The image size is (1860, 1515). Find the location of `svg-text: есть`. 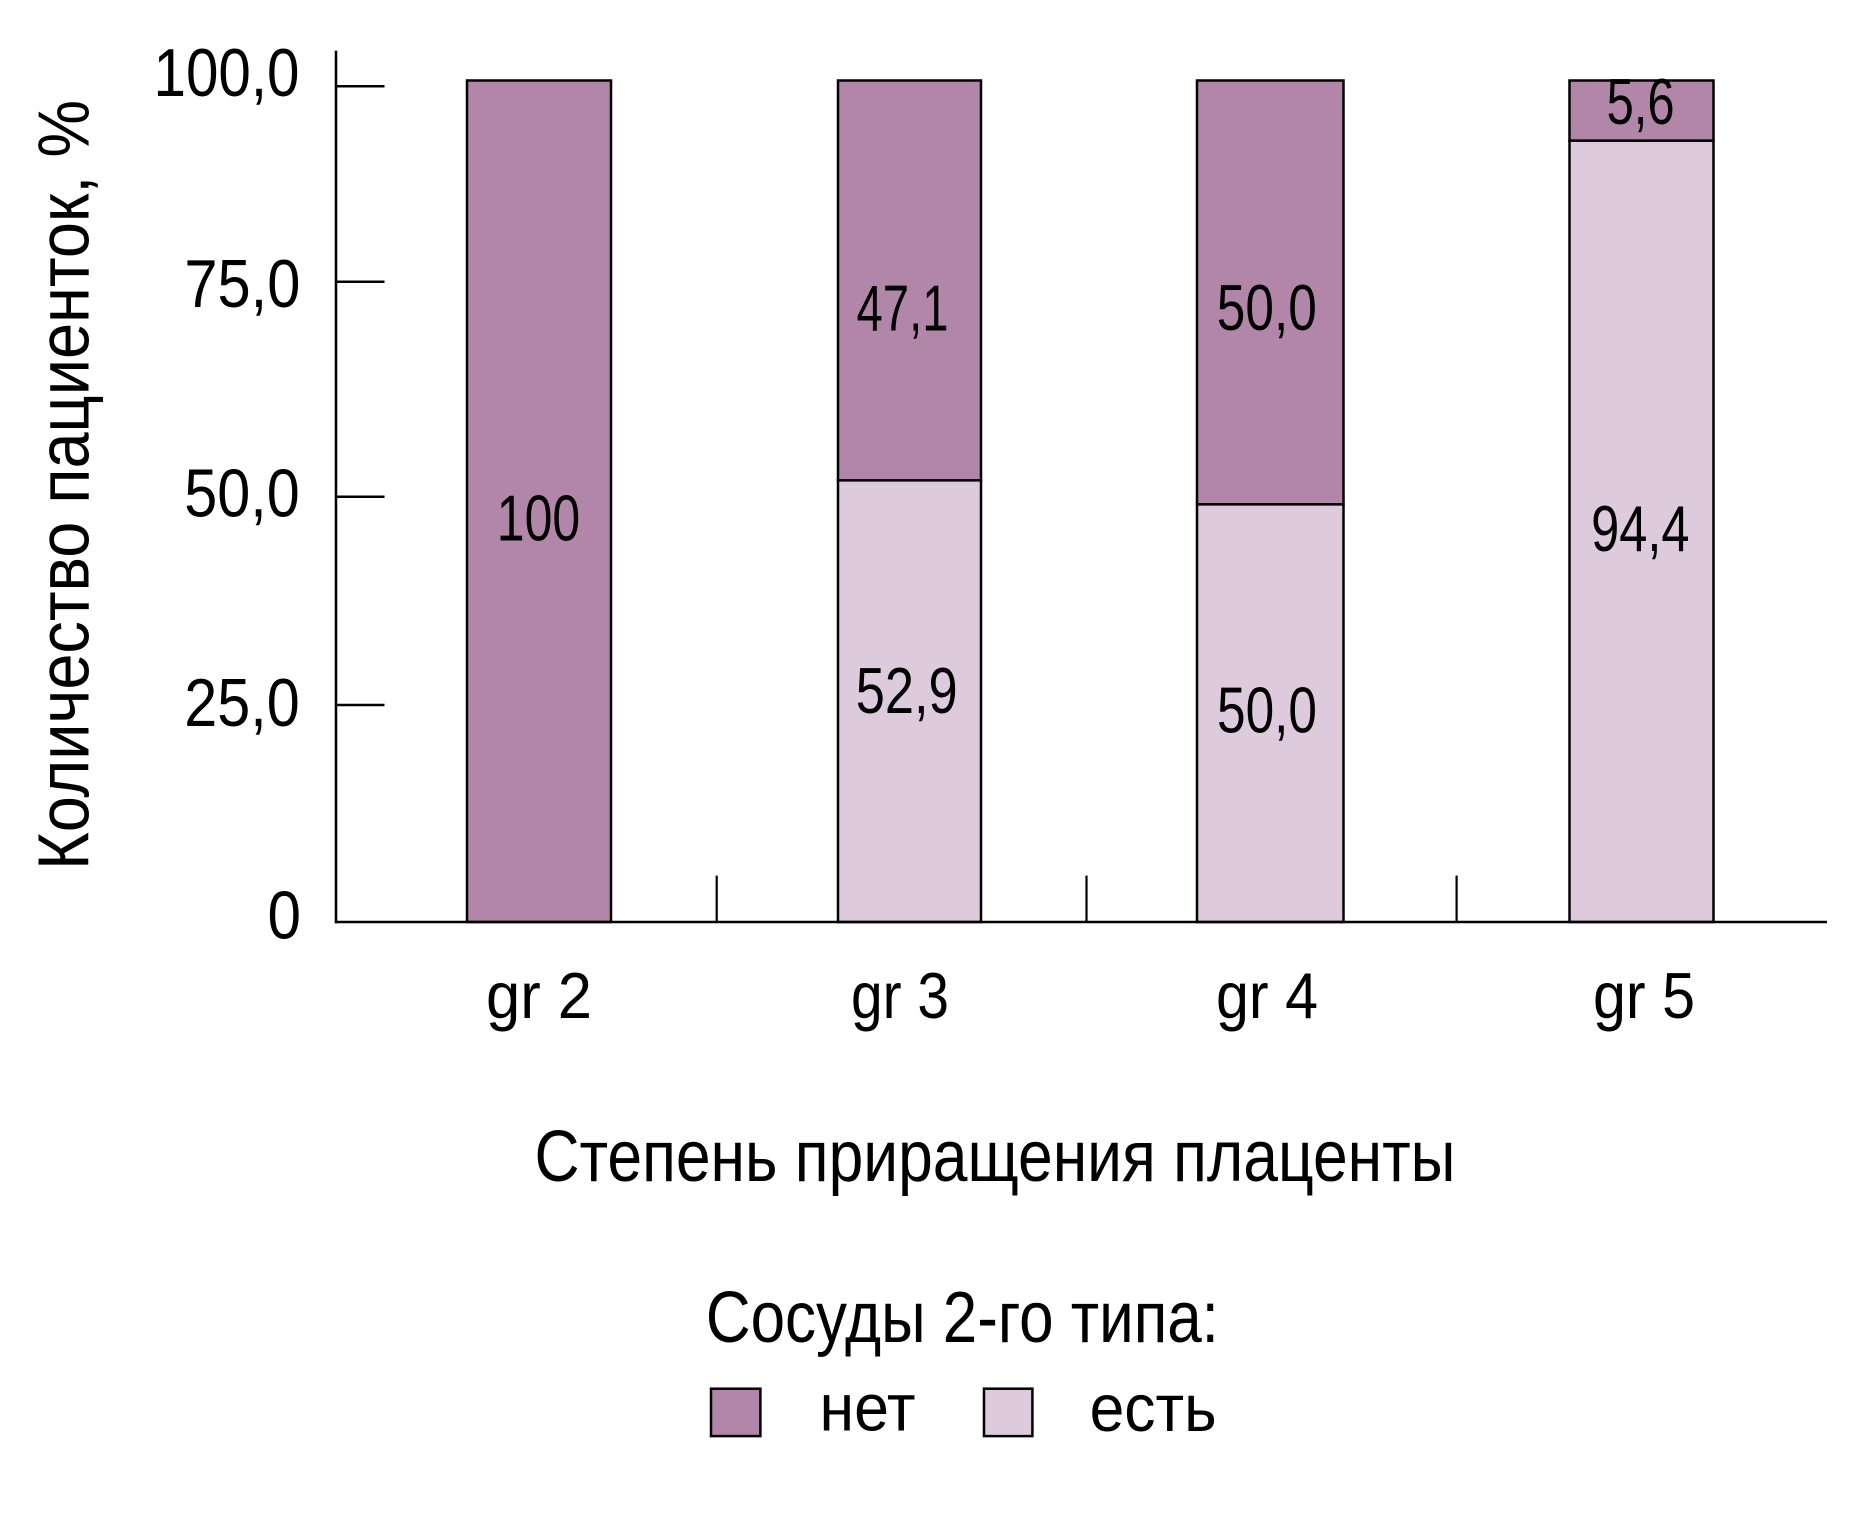

svg-text: есть is located at coordinates (1153, 1408).